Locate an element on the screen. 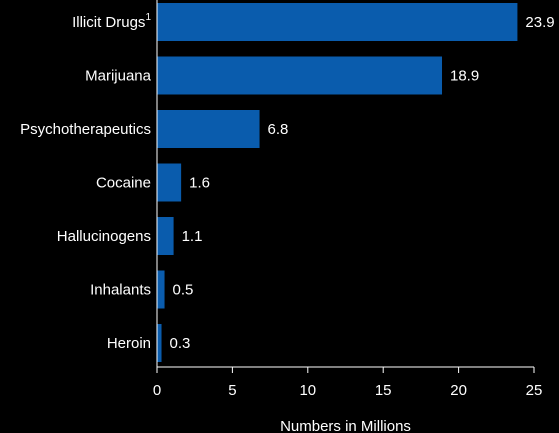 This screenshot has height=433, width=559. category-label: Psychotherapeutics is located at coordinates (85, 129).